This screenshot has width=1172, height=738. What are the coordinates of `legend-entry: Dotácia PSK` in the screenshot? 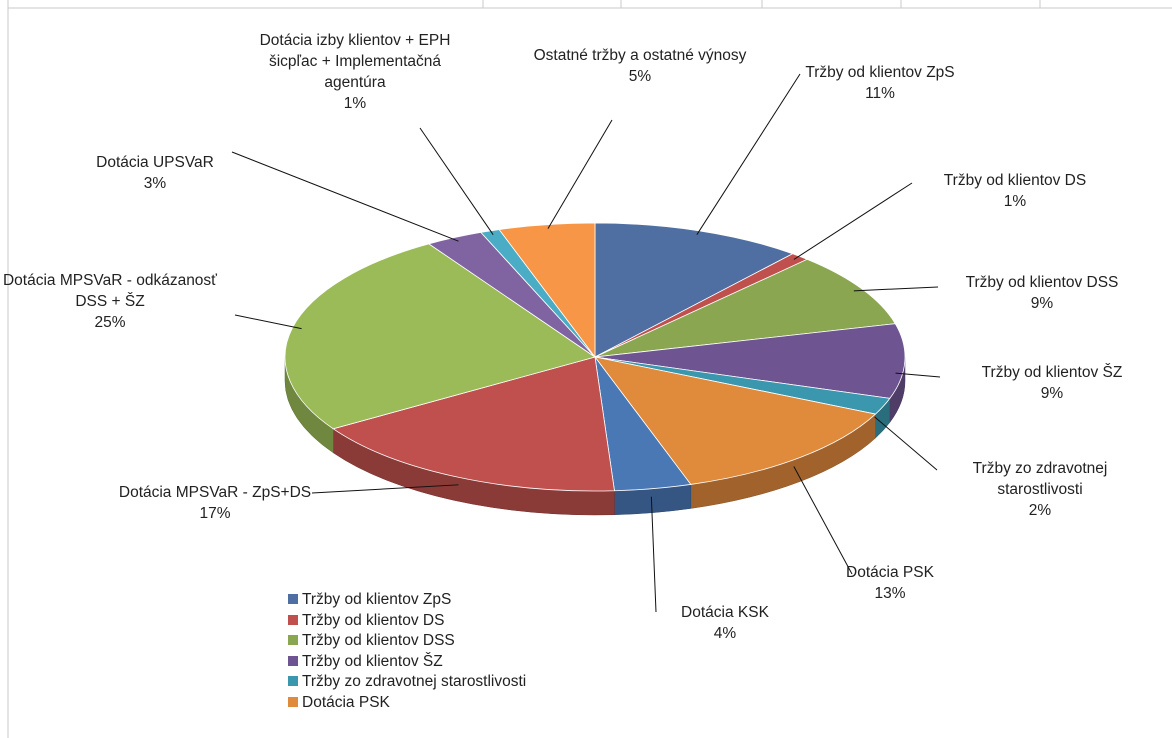 It's located at (339, 703).